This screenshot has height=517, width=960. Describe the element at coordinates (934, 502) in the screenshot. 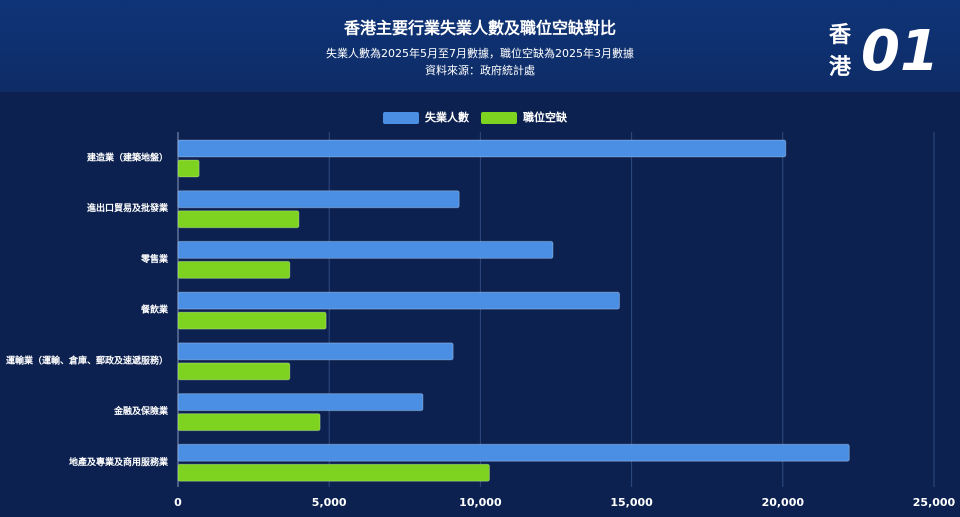

I see `x-tick-label: 25,000` at that location.